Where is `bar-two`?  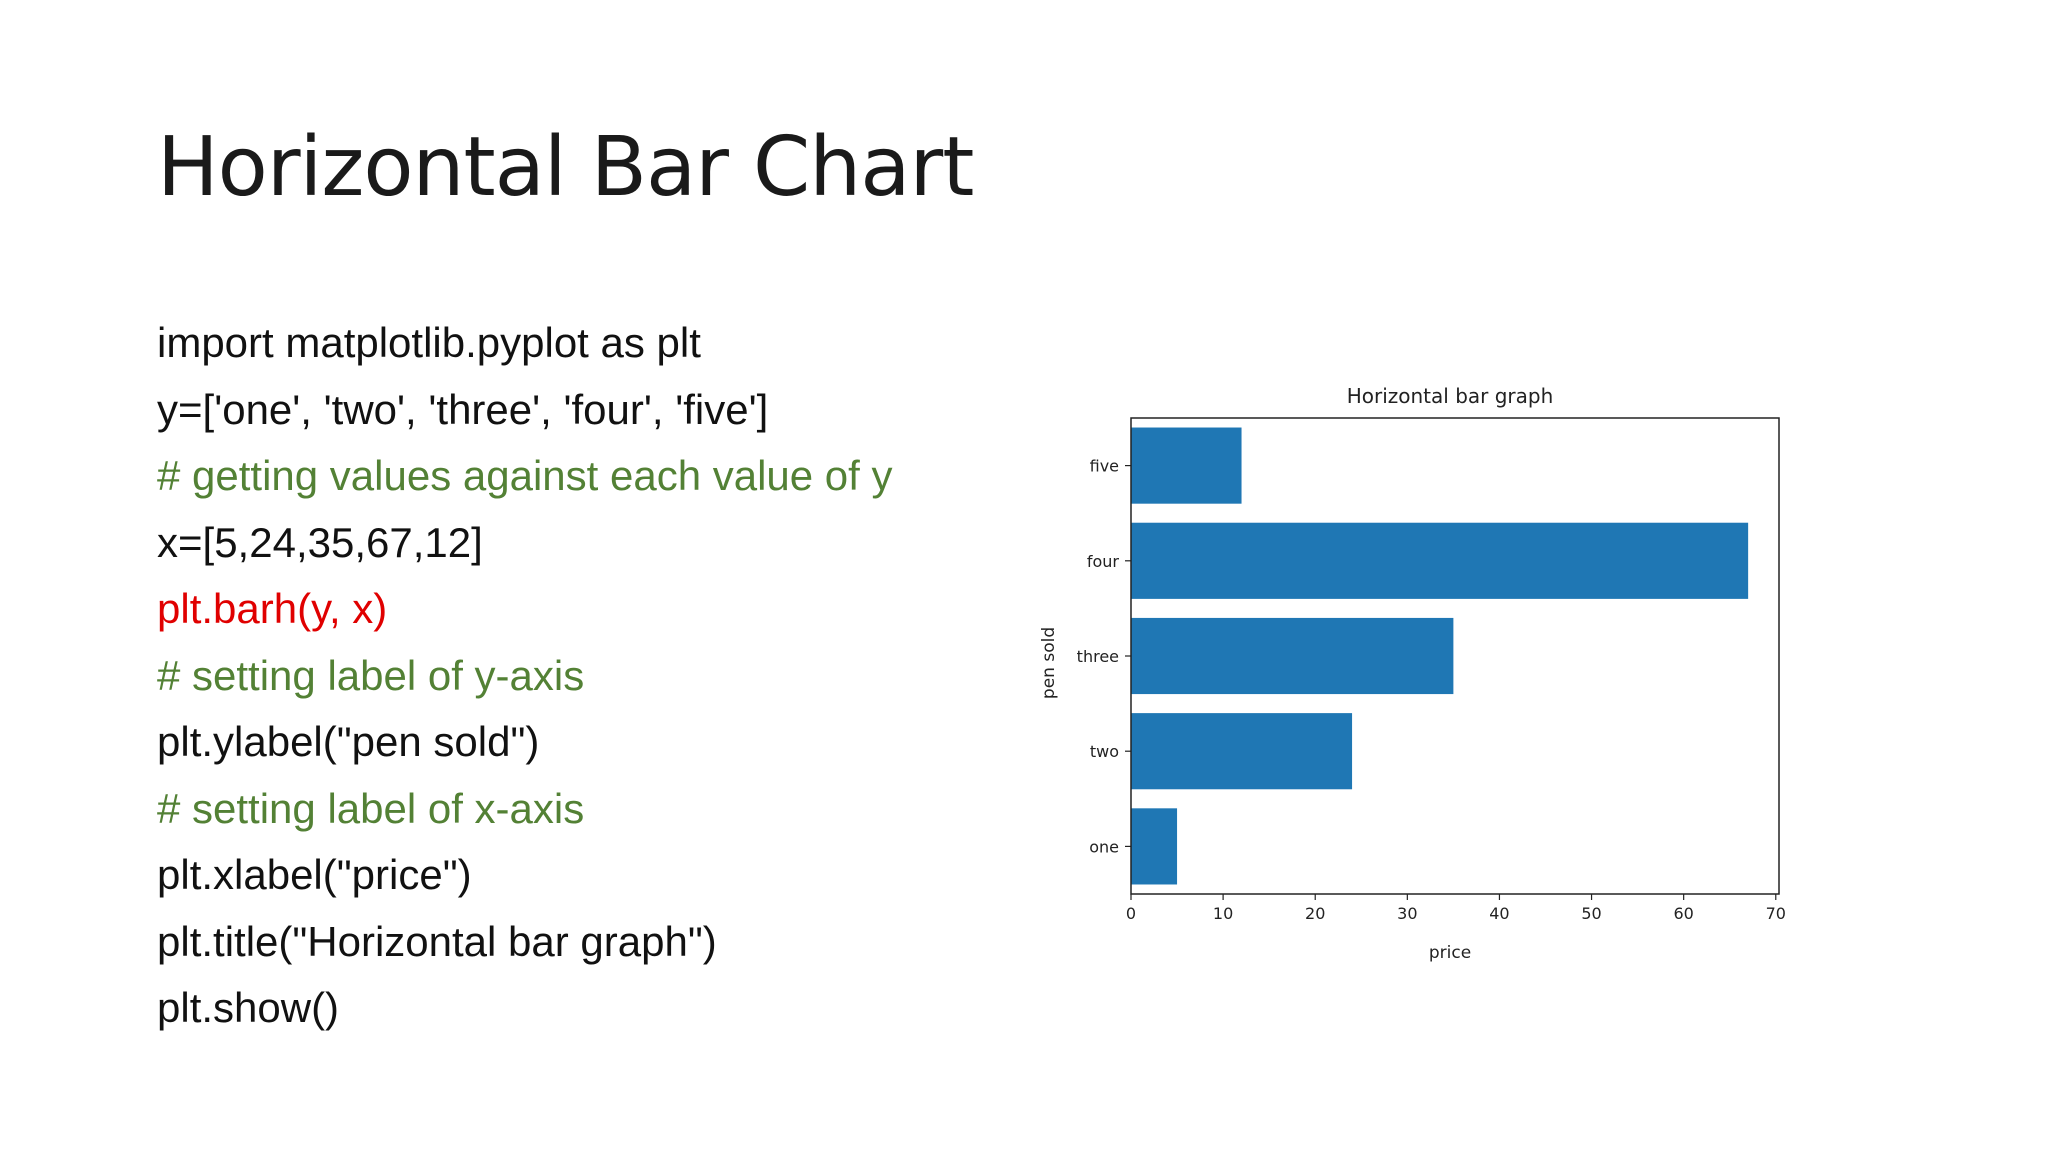 bar-two is located at coordinates (1242, 751).